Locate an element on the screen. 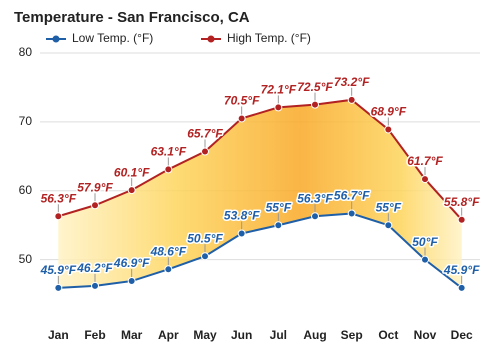 The image size is (500, 350). value-label: 48.6°F is located at coordinates (168, 251).